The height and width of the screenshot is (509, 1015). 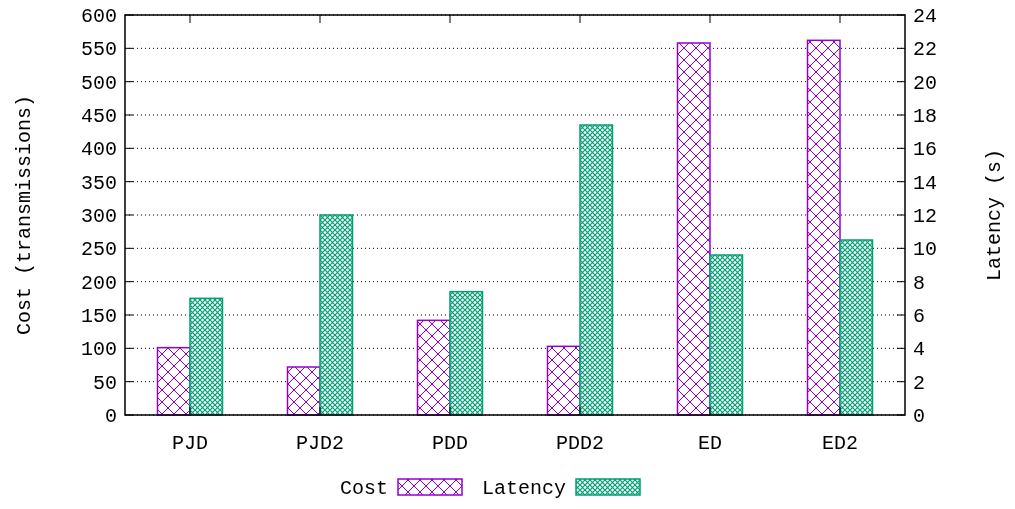 What do you see at coordinates (190, 443) in the screenshot?
I see `x-tick-label: PJD` at bounding box center [190, 443].